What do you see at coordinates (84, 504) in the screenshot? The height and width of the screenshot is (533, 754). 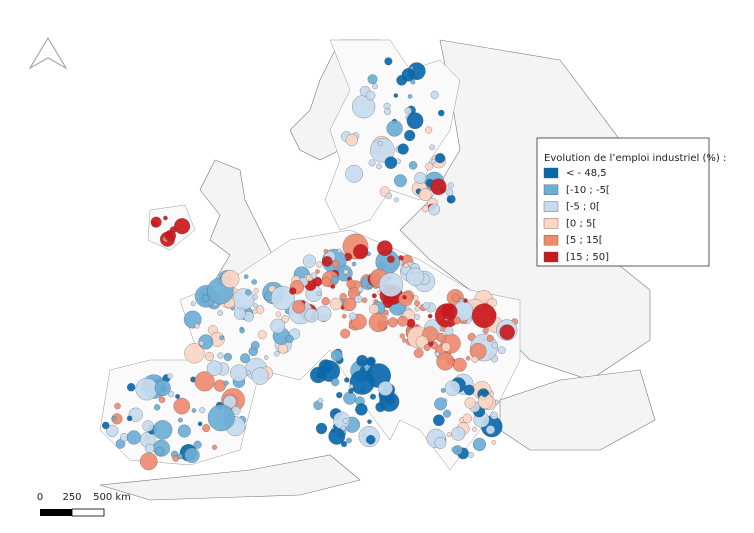 I see `scale-bar: 0 250 500 km` at bounding box center [84, 504].